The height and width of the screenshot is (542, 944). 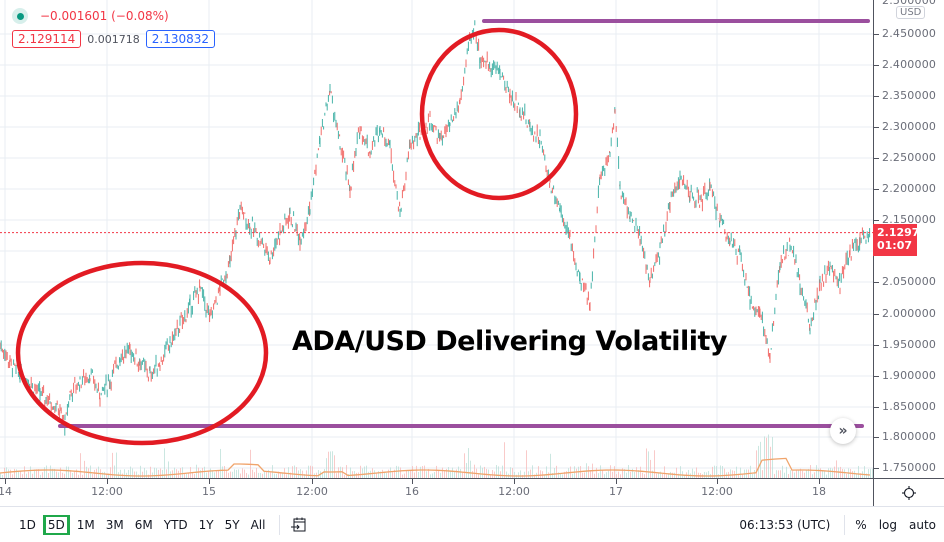 I want to click on range-button-1y: 1Y, so click(x=206, y=525).